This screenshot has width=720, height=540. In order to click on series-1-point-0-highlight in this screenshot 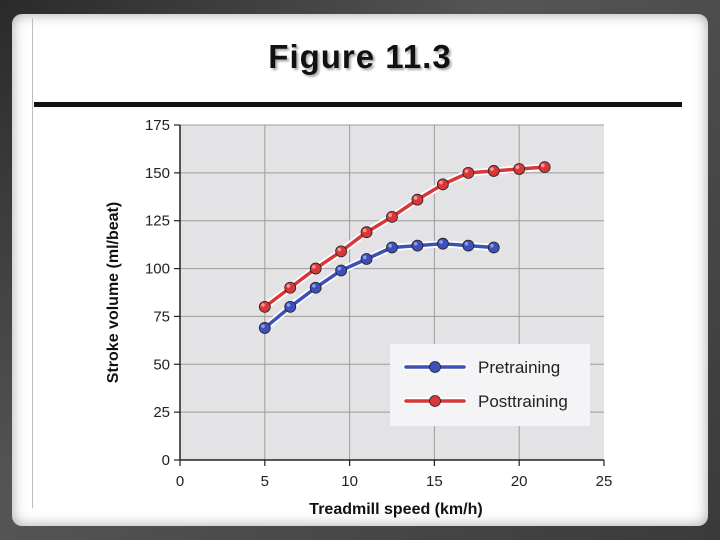, I will do `click(263, 305)`.